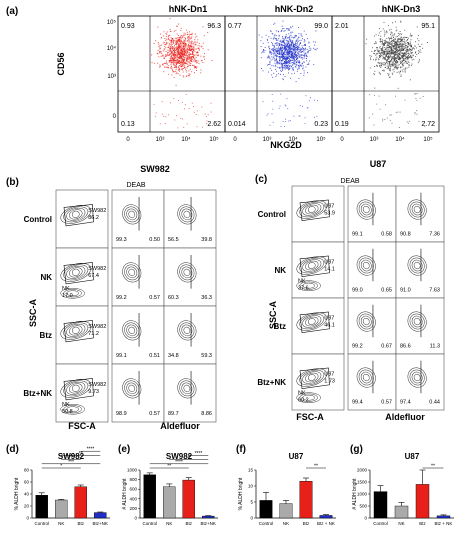  I want to click on gate-value-positive: 7.36, so click(434, 234).